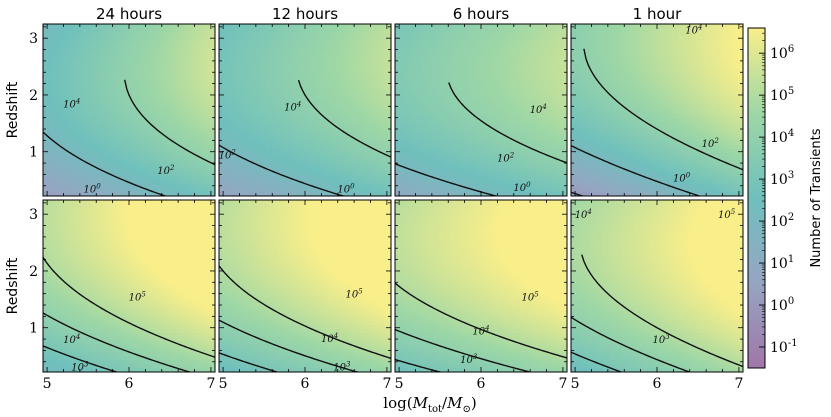 This screenshot has height=417, width=831. I want to click on contour-label-base: 10, so click(89, 190).